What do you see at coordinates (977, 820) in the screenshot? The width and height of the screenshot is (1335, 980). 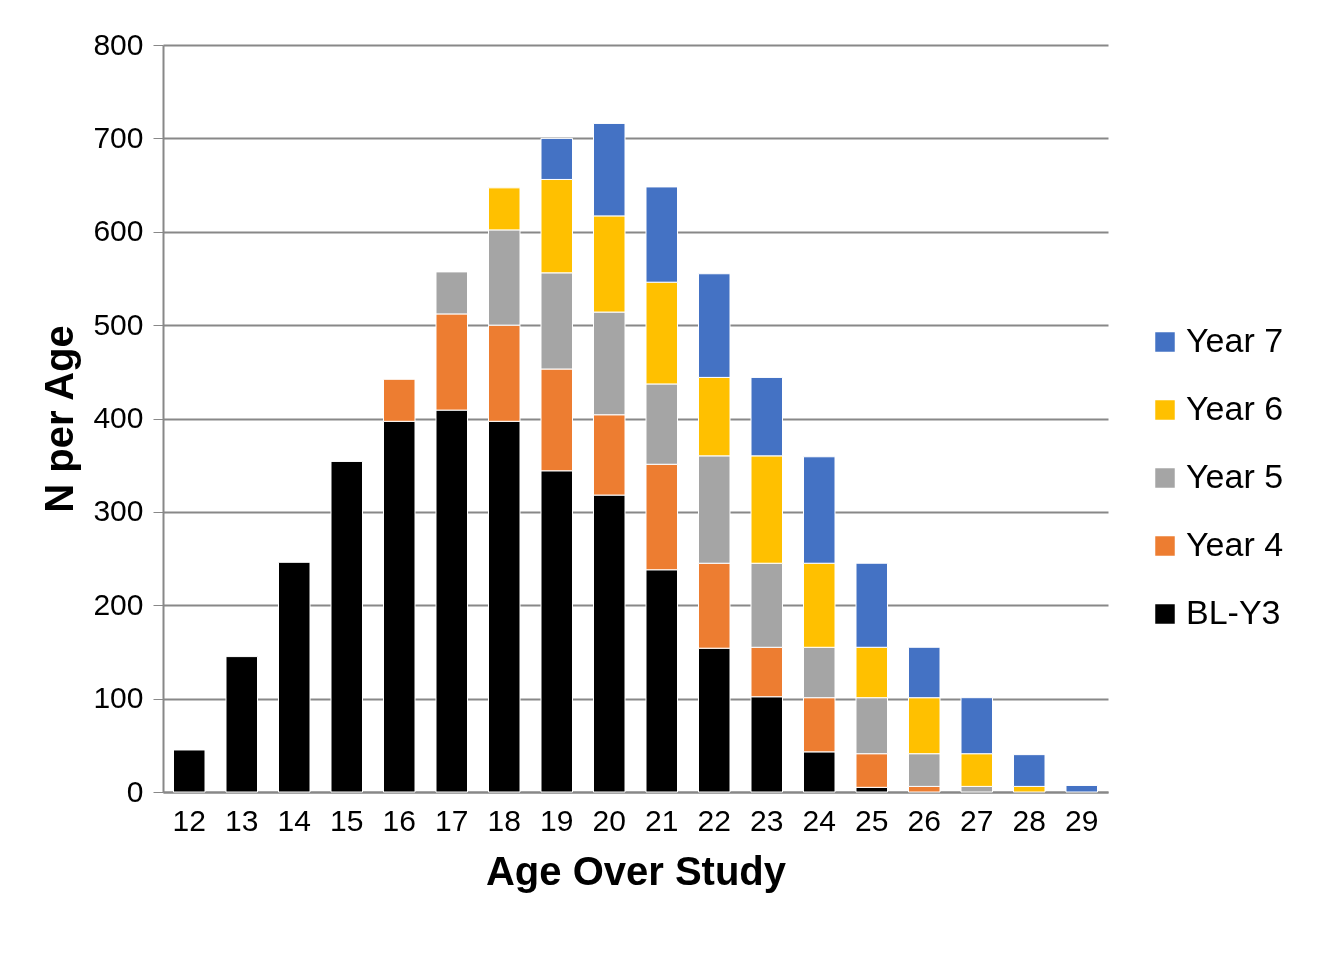 I see `x-tick-label: 27` at bounding box center [977, 820].